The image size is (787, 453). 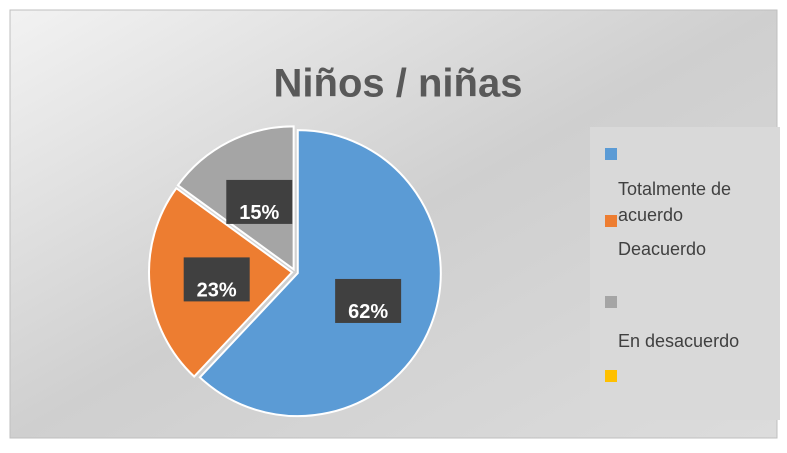 What do you see at coordinates (259, 213) in the screenshot?
I see `data-label: 15%` at bounding box center [259, 213].